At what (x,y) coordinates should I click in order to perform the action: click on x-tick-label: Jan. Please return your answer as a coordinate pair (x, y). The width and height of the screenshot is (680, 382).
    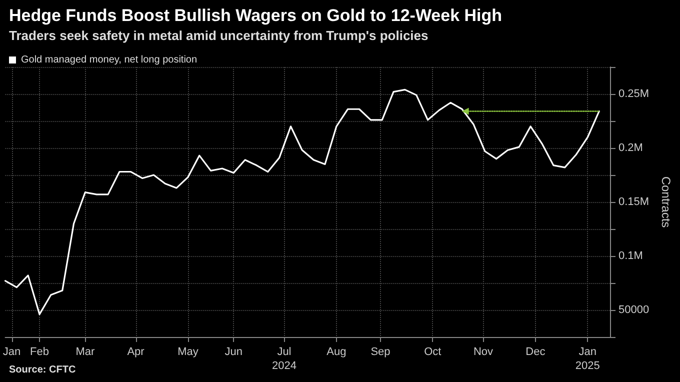
    Looking at the image, I should click on (11, 352).